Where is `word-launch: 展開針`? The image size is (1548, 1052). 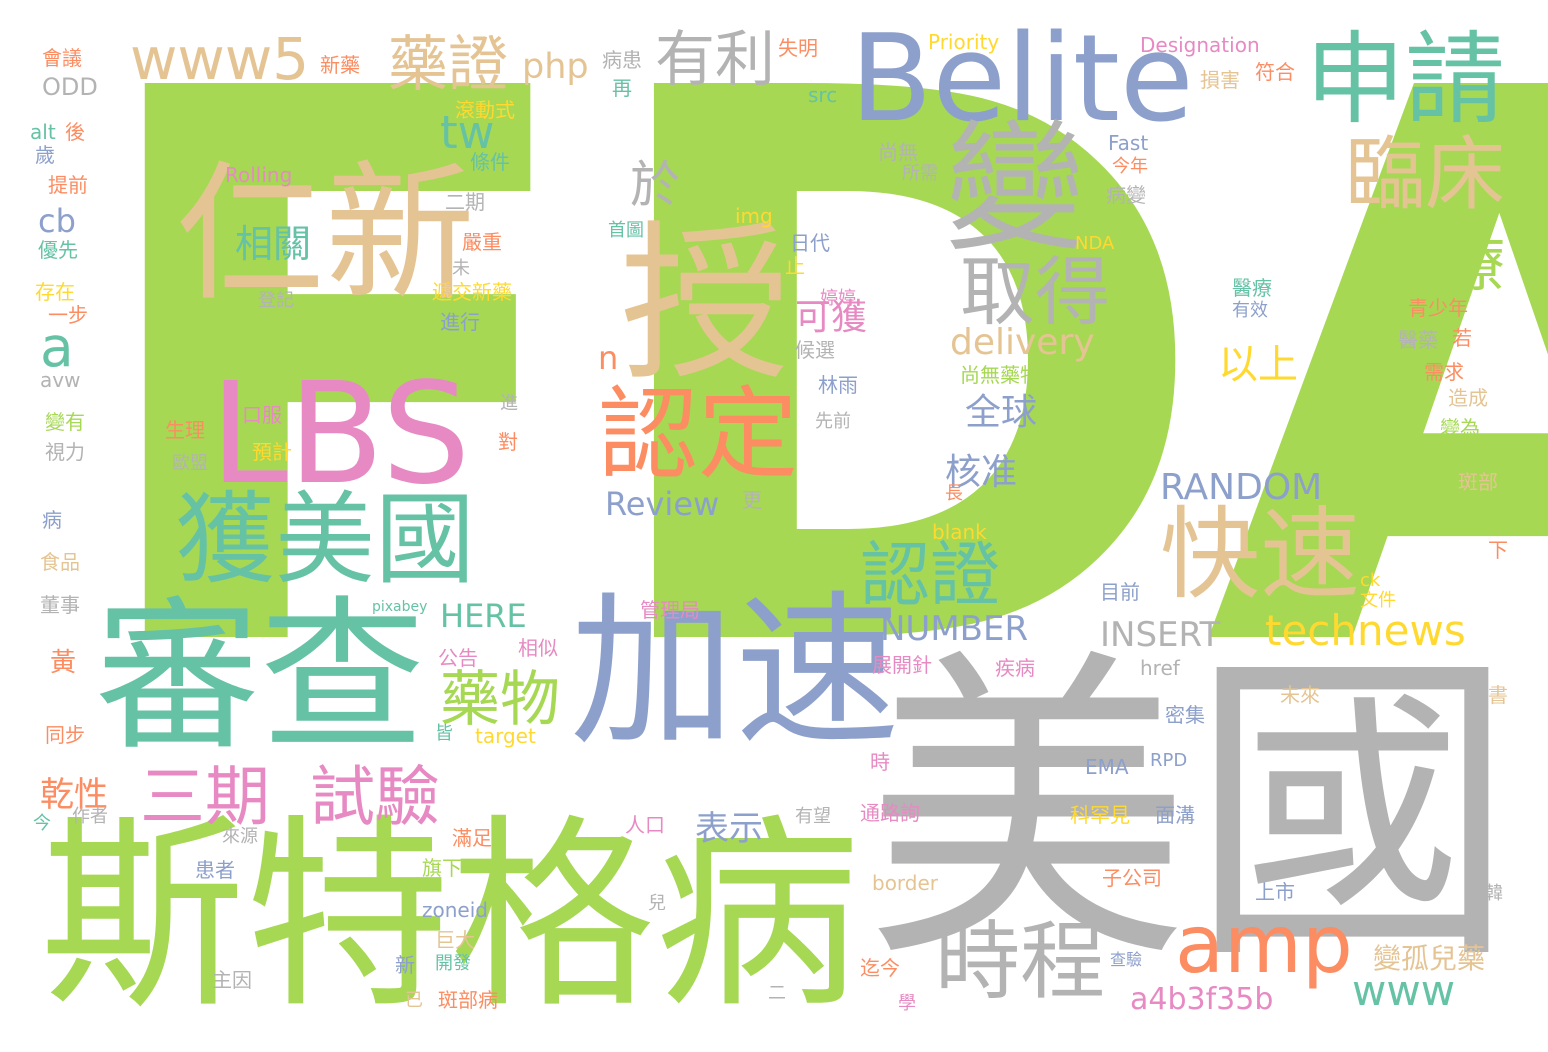
word-launch: 展開針 is located at coordinates (902, 665).